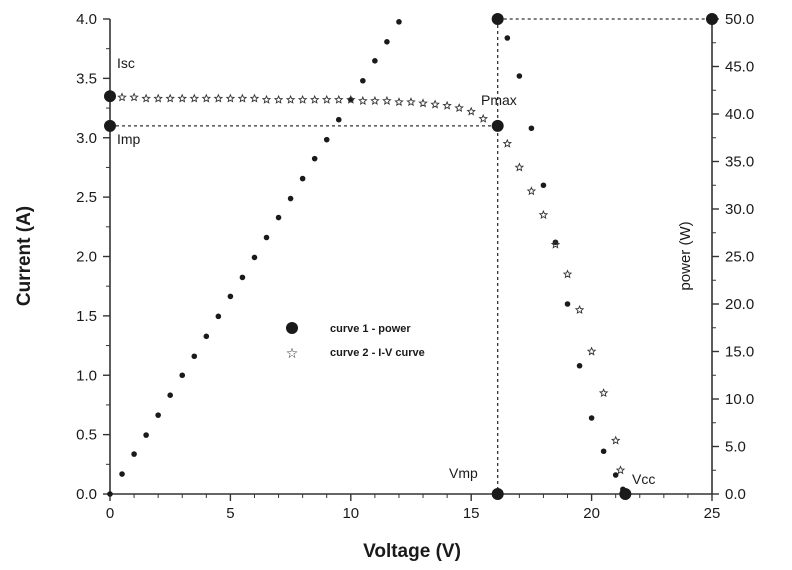 The image size is (792, 570). What do you see at coordinates (86, 197) in the screenshot?
I see `y-left-tick-label: 2.5` at bounding box center [86, 197].